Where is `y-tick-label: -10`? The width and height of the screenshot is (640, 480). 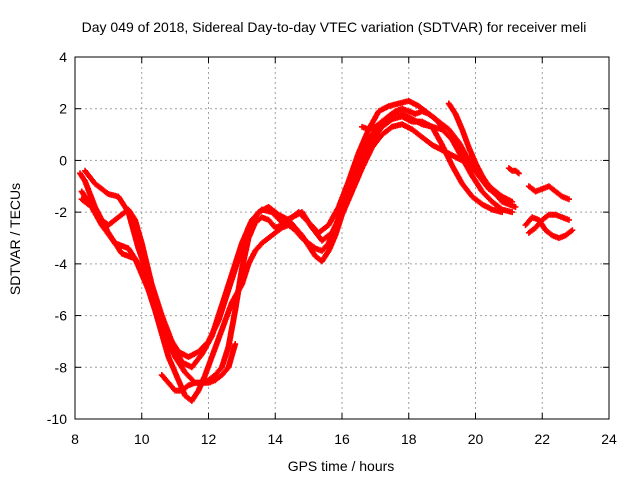
y-tick-label: -10 is located at coordinates (57, 419).